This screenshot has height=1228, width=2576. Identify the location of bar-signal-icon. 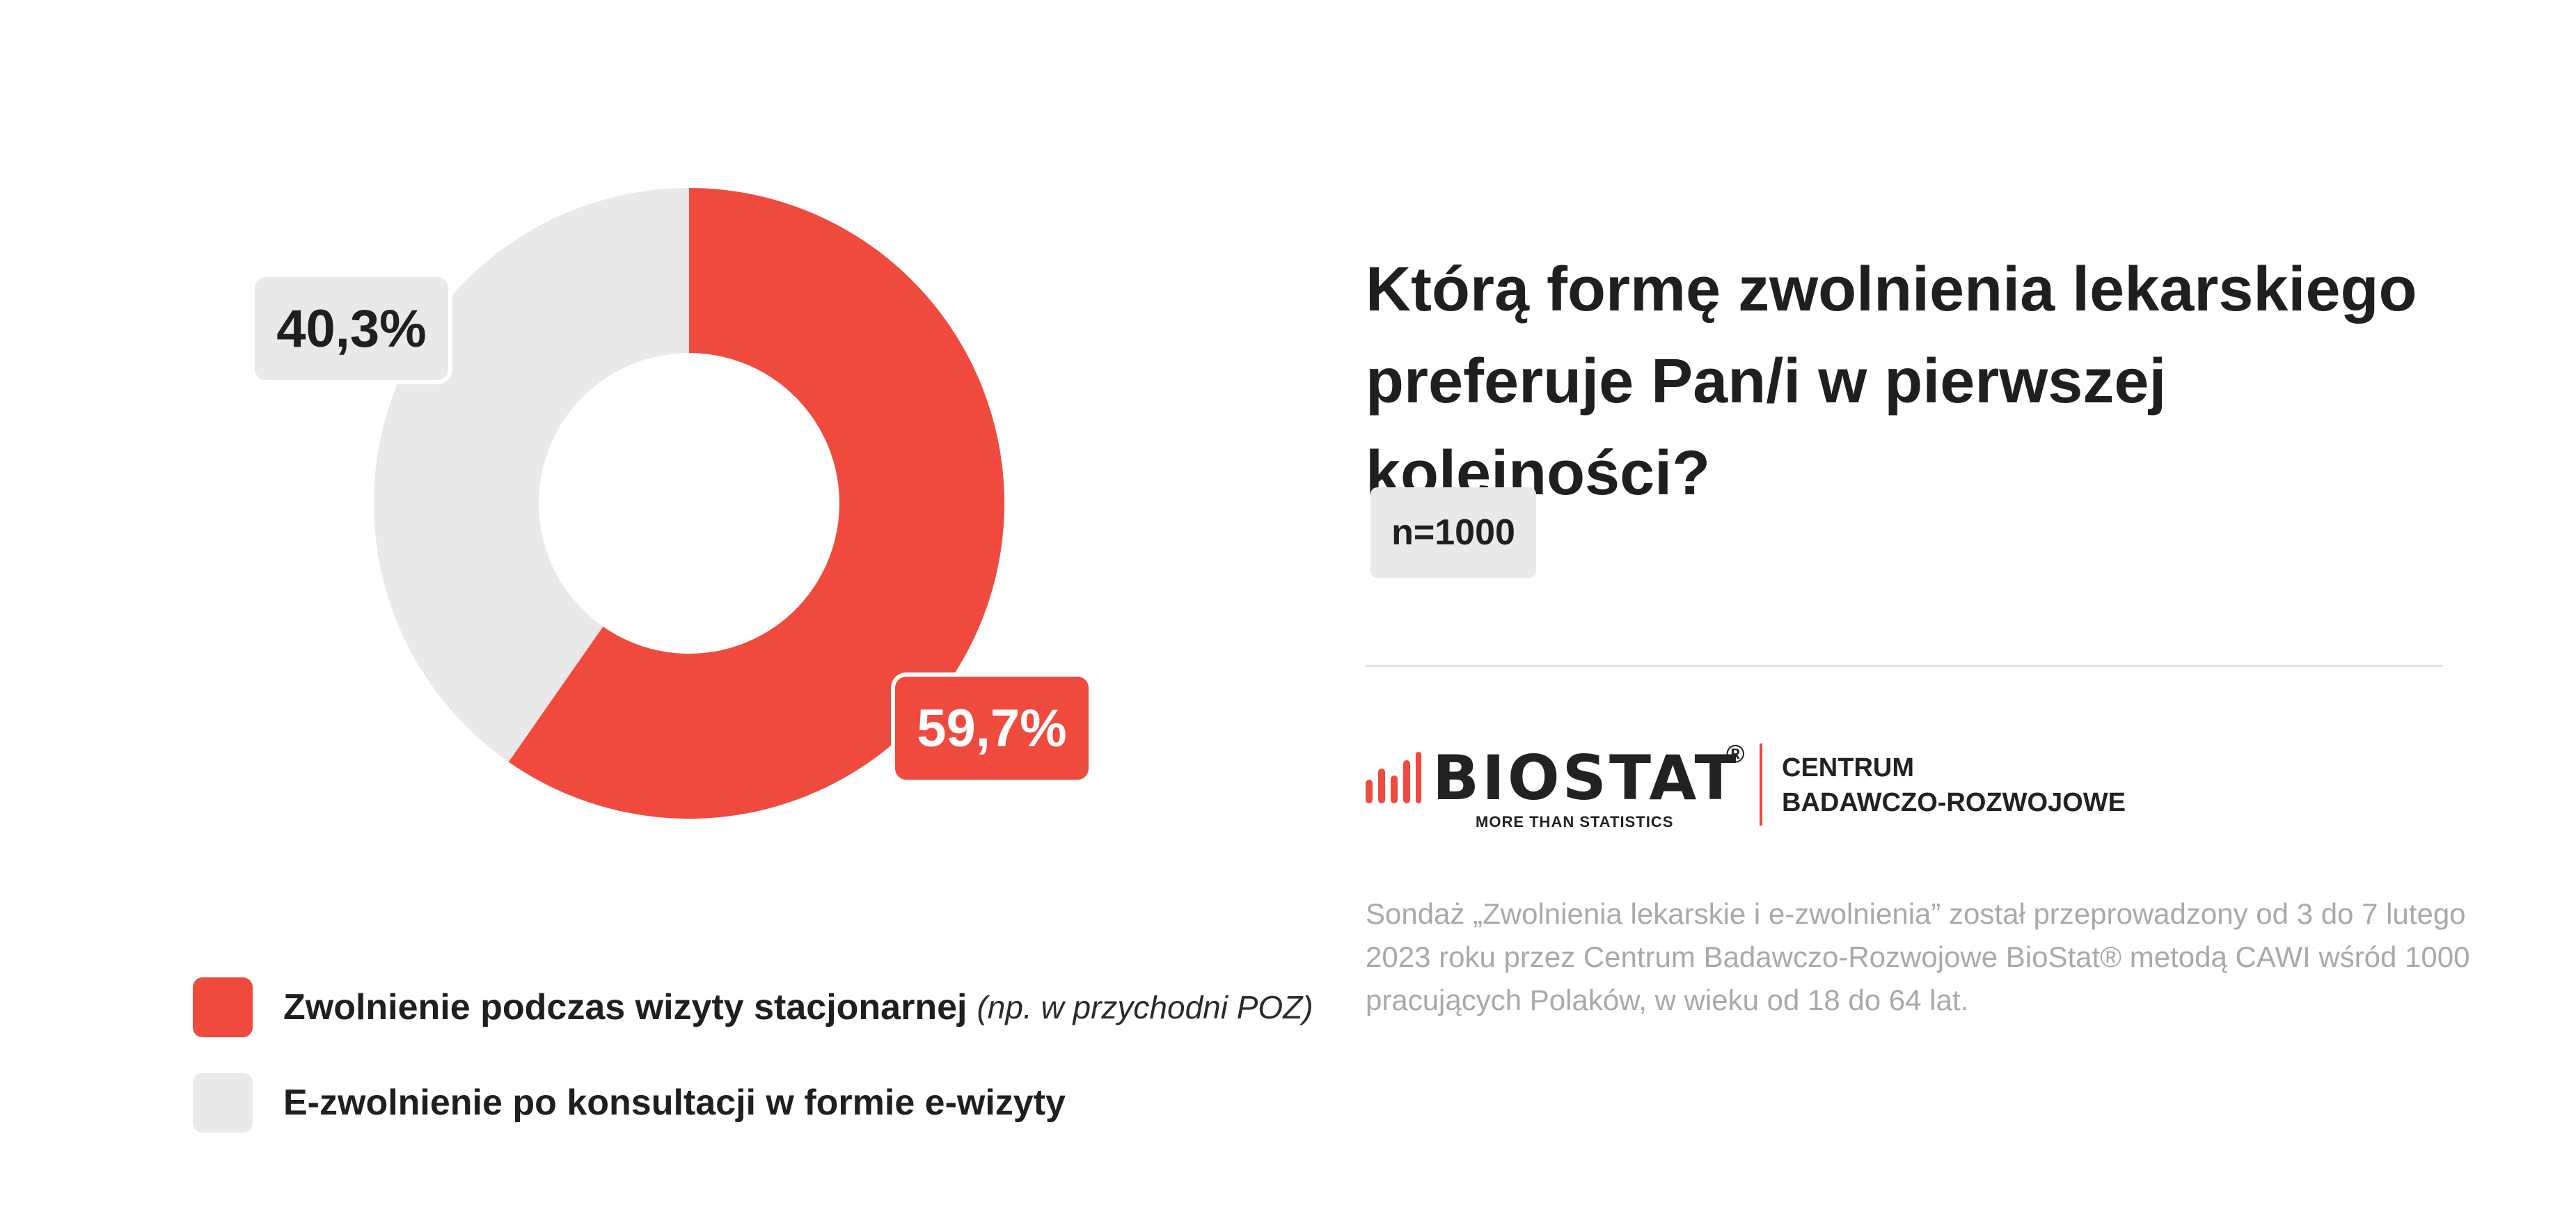
(1393, 777).